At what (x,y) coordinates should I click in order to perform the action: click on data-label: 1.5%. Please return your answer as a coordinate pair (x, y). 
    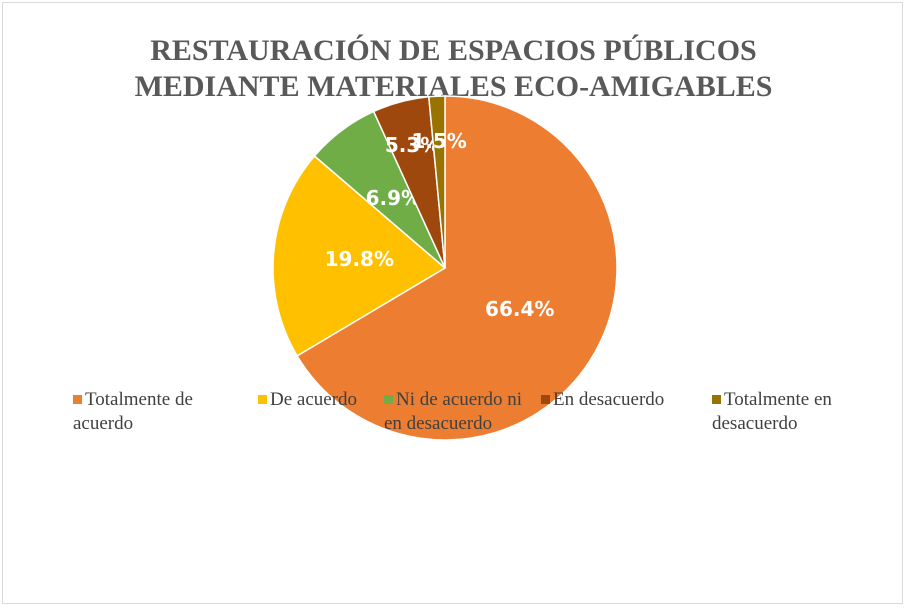
    Looking at the image, I should click on (438, 141).